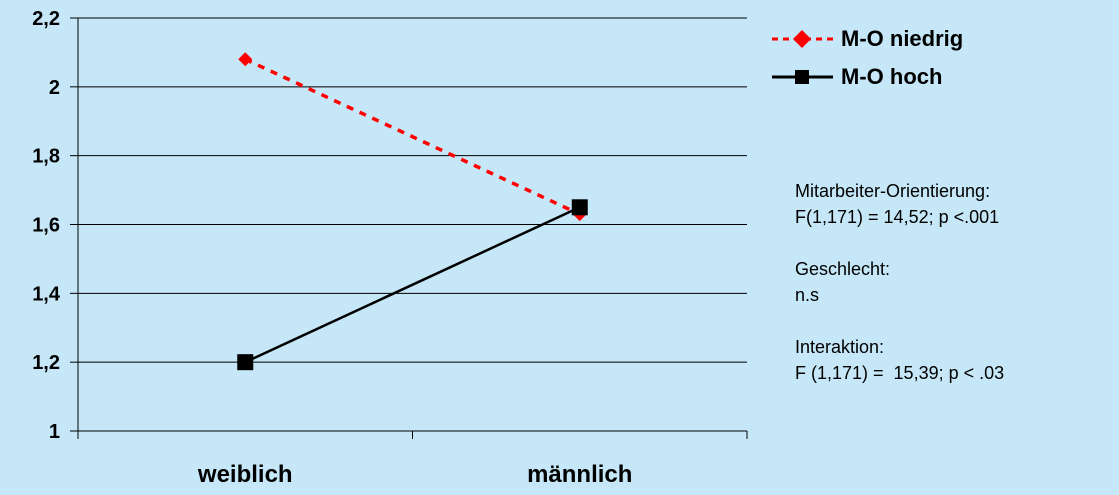  Describe the element at coordinates (245, 474) in the screenshot. I see `x-category-label: weiblich` at that location.